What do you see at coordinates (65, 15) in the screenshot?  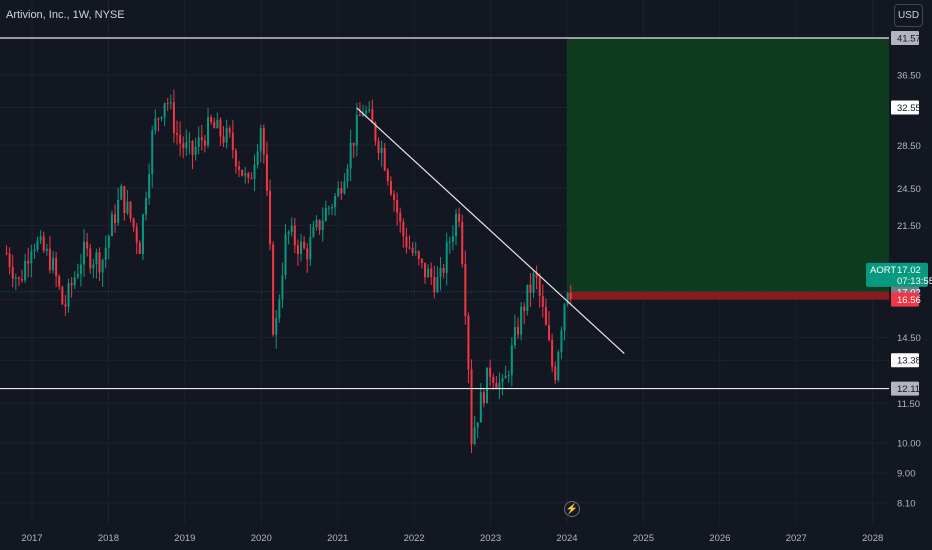 I see `symbol-title: Artivion, Inc., 1W, NYSE` at bounding box center [65, 15].